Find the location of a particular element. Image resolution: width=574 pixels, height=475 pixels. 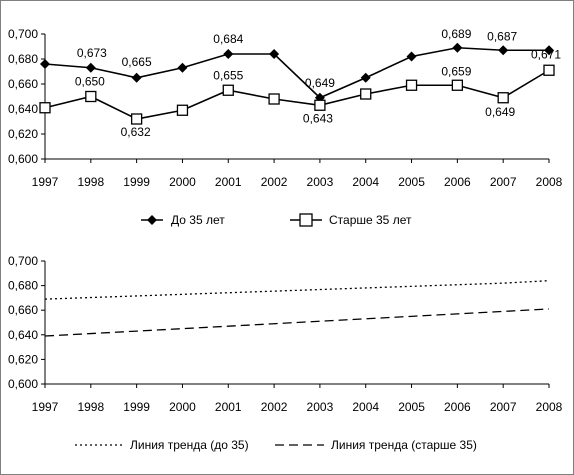

legend-label: Старше 35 лет is located at coordinates (370, 220).